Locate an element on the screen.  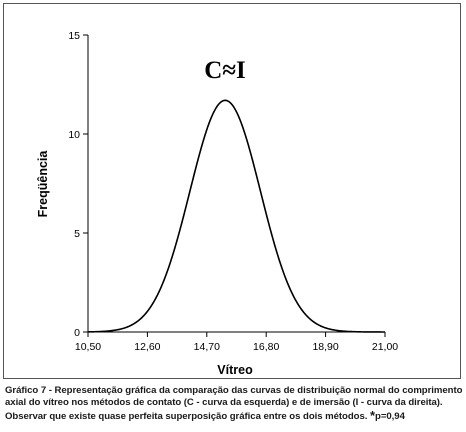
x-axis-label: Vítreo is located at coordinates (235, 370).